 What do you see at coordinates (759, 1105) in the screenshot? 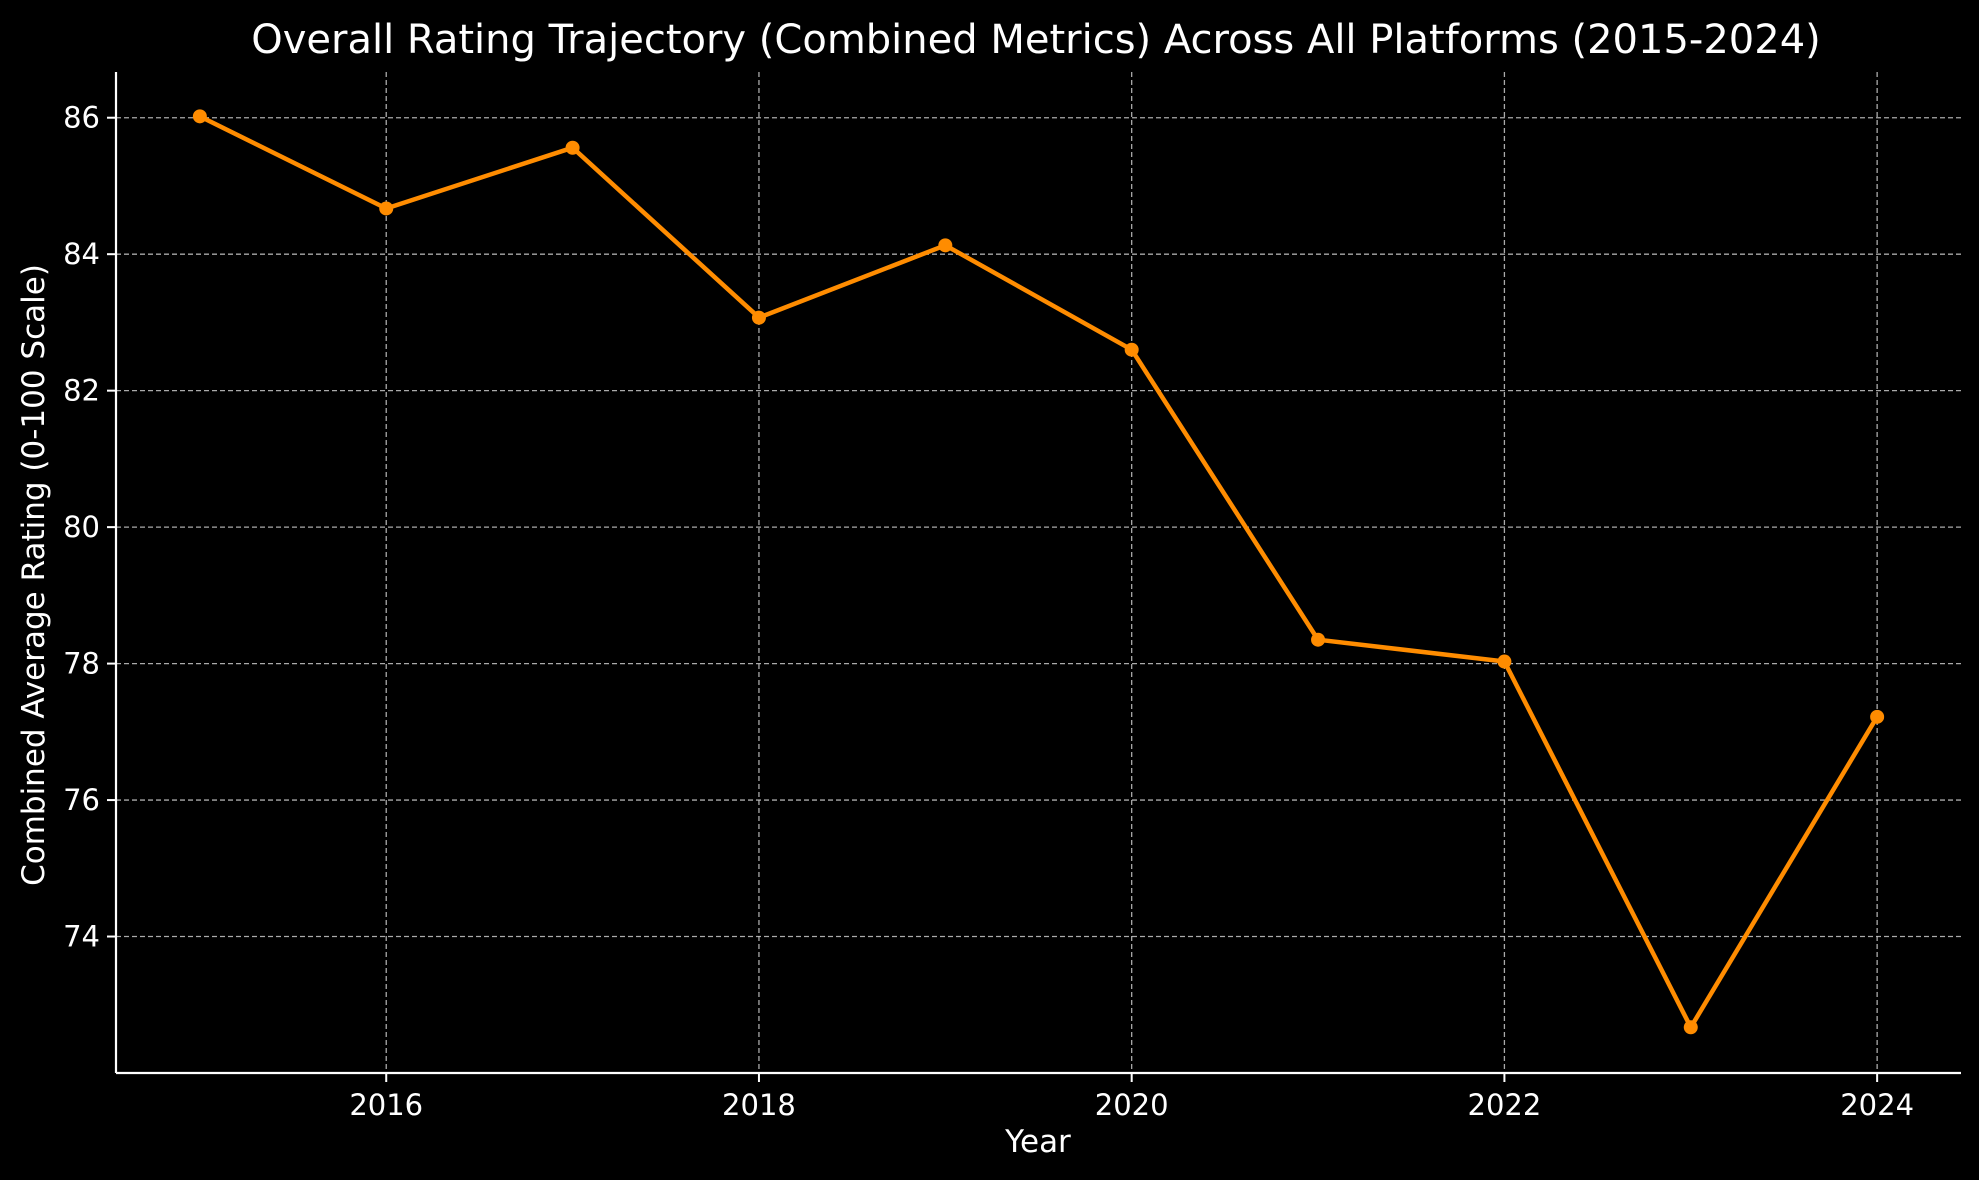
I see `x-tick-label: 2018` at bounding box center [759, 1105].